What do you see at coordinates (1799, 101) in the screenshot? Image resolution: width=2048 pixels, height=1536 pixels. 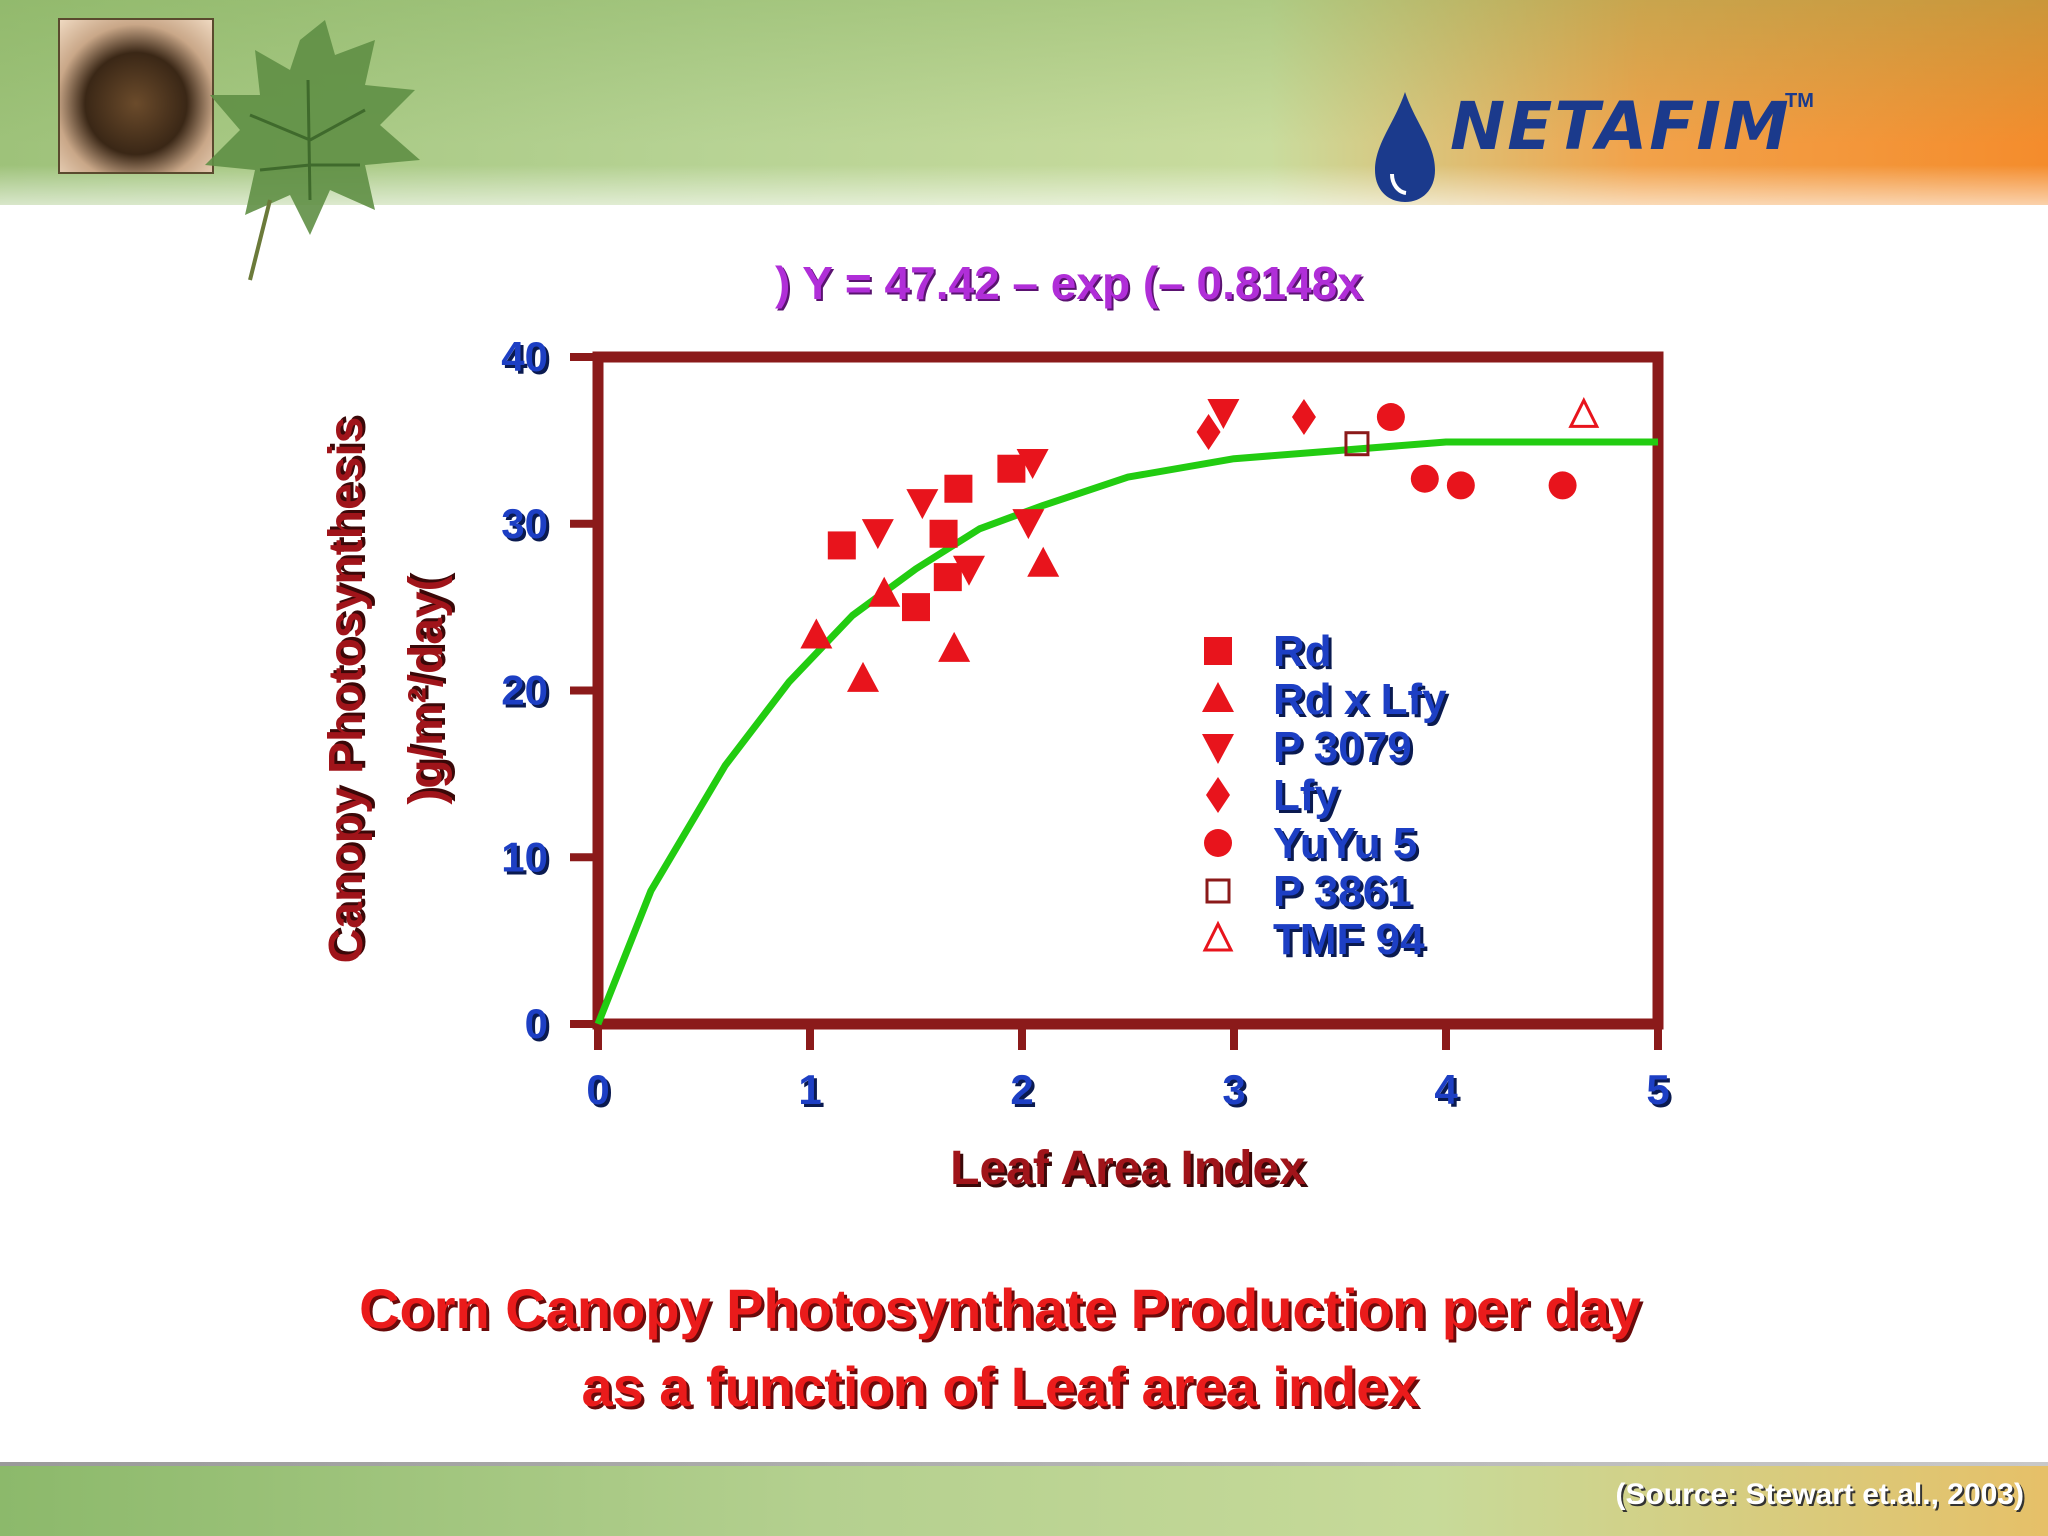 I see `trademark-mark: TM` at bounding box center [1799, 101].